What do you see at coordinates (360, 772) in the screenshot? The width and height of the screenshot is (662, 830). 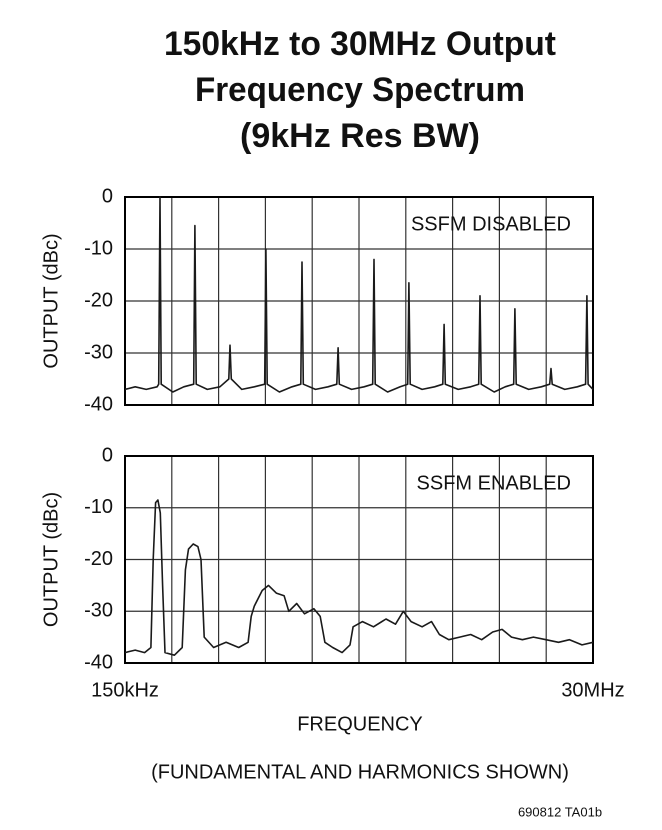 I see `note: (FUNDAMENTAL AND HARMONICS SHOWN)` at bounding box center [360, 772].